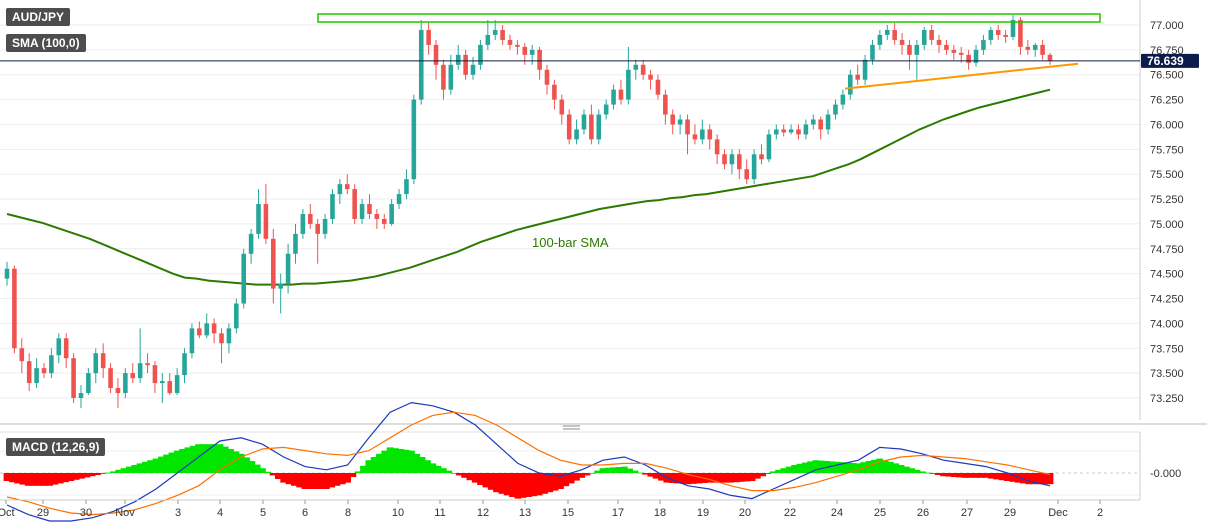 The width and height of the screenshot is (1207, 526). Describe the element at coordinates (56, 447) in the screenshot. I see `macd-indicator-label: MACD (12,26,9)` at that location.